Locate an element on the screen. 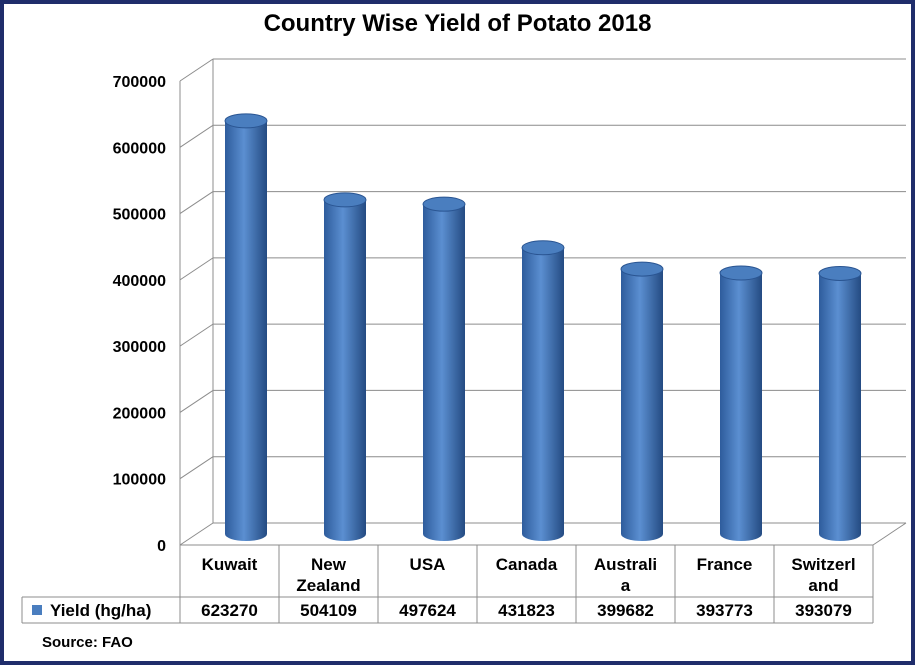  bar-usa is located at coordinates (444, 369).